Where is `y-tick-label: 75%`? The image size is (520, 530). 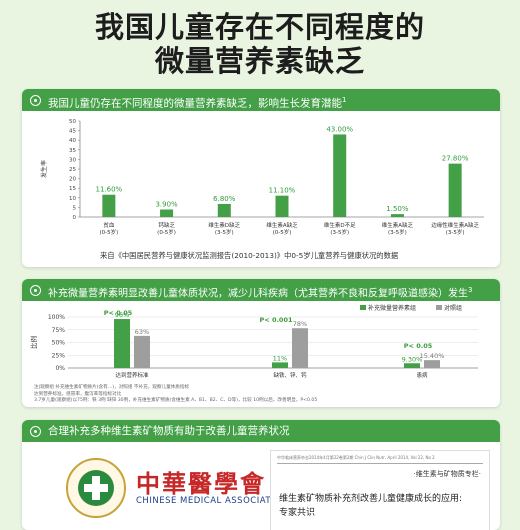
y-tick-label: 75% is located at coordinates (59, 330).